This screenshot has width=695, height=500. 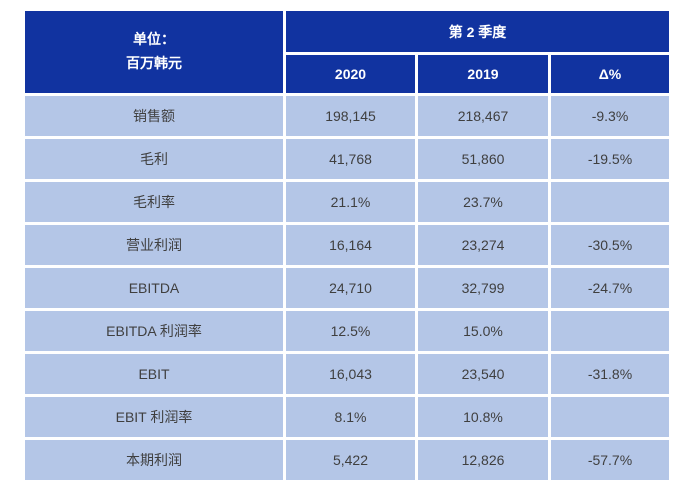 What do you see at coordinates (154, 331) in the screenshot?
I see `row-label: EBITDA 利润率` at bounding box center [154, 331].